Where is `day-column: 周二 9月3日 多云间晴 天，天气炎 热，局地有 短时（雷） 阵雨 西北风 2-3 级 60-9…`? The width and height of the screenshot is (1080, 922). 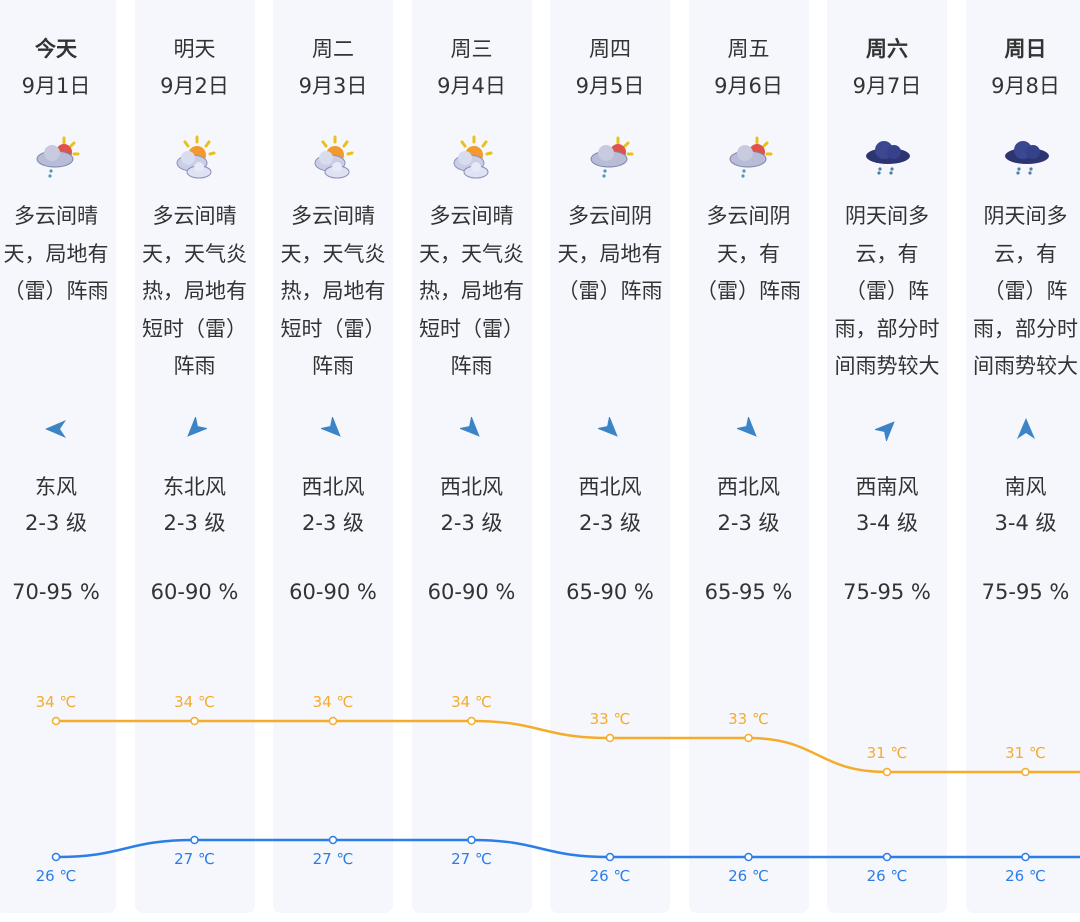 day-column: 周二 9月3日 多云间晴 天，天气炎 热，局地有 短时（雷） 阵雨 西北风 2-3 级 60-9… is located at coordinates (333, 461).